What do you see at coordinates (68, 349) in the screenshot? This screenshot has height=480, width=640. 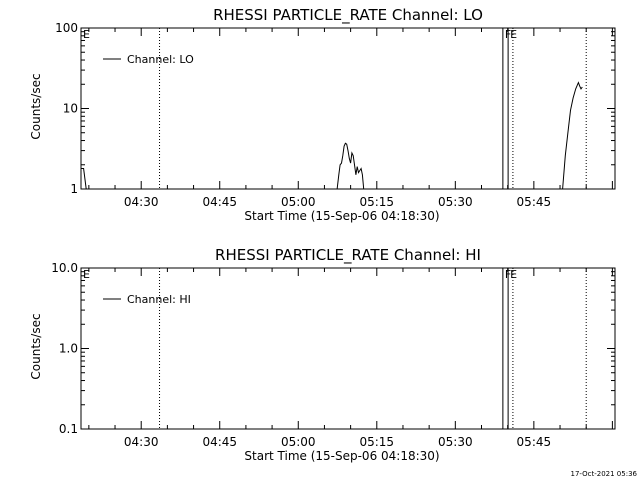 I see `y-tick-label: 1.0` at bounding box center [68, 349].